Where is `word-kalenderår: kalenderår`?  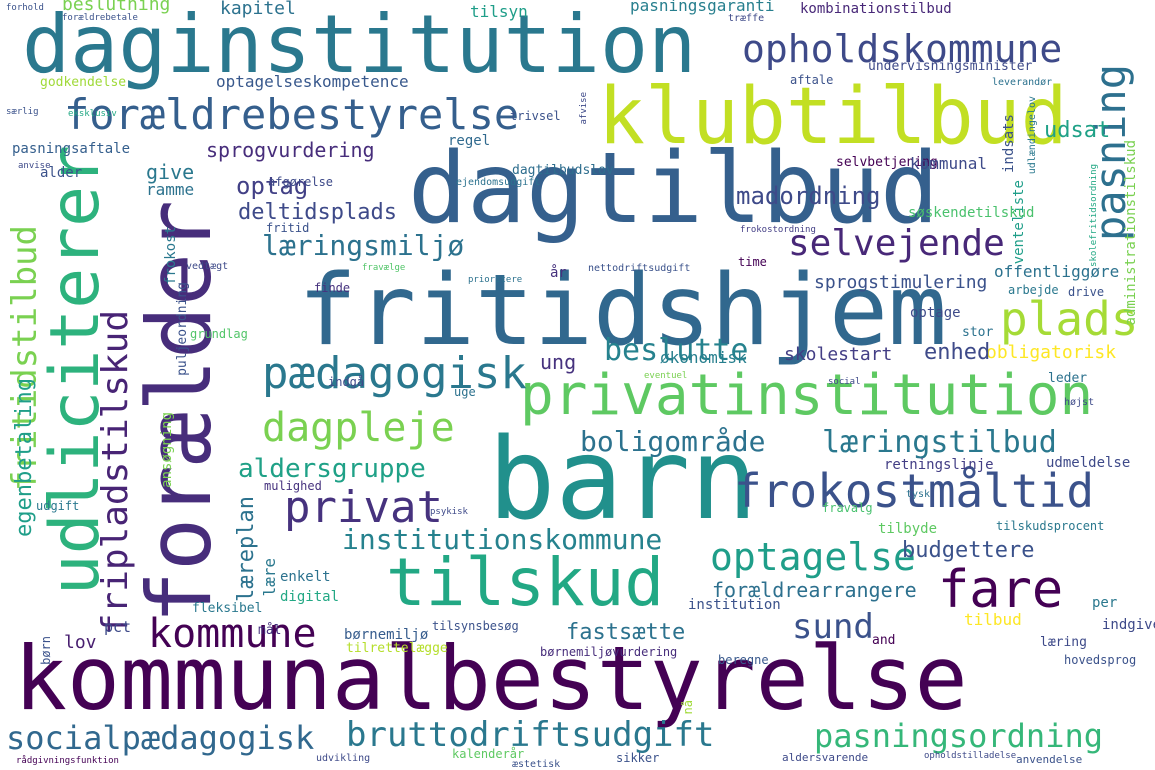
word-kalenderår: kalenderår is located at coordinates (488, 754).